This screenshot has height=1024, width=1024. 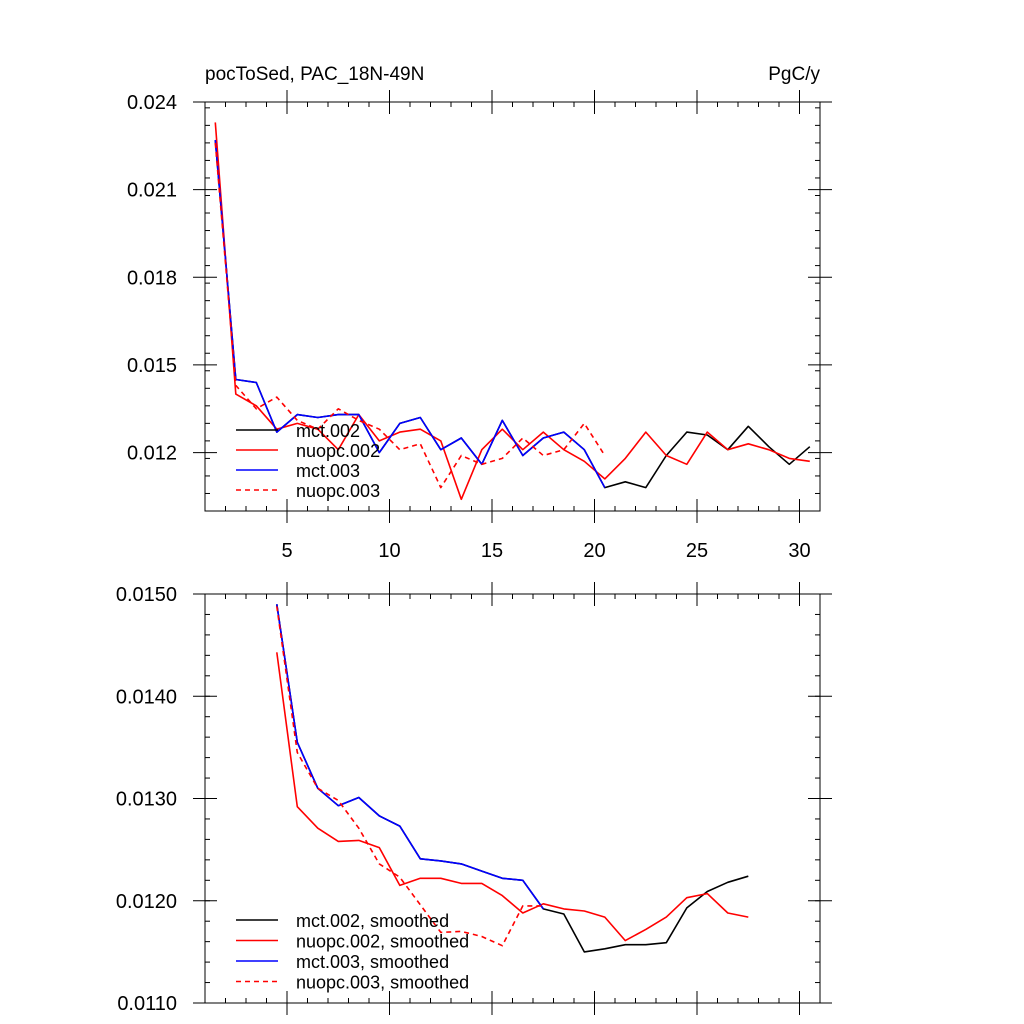 I want to click on x-tick-label: 25, so click(x=697, y=551).